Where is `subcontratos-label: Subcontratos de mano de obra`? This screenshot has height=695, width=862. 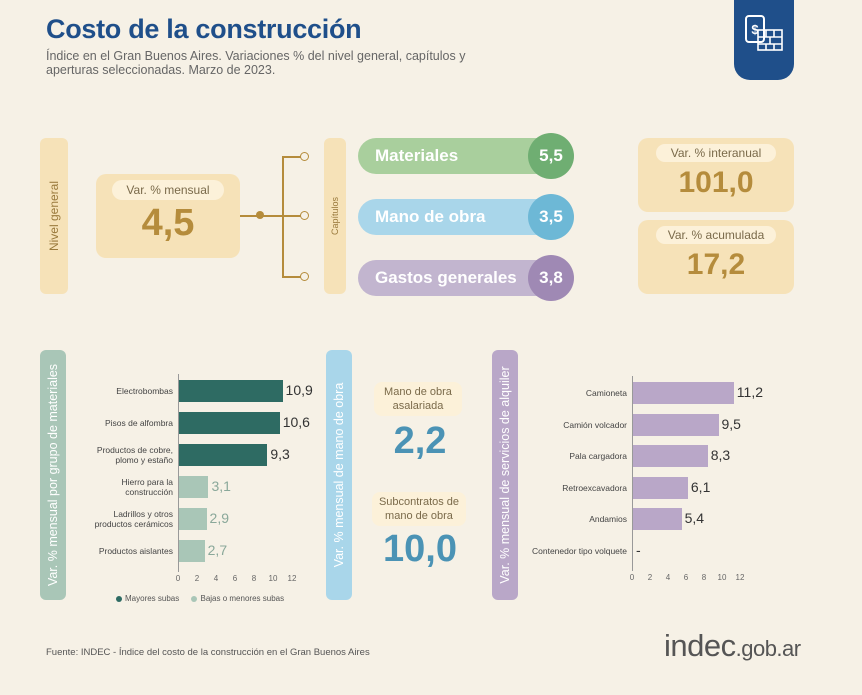
subcontratos-label: Subcontratos de mano de obra is located at coordinates (419, 509).